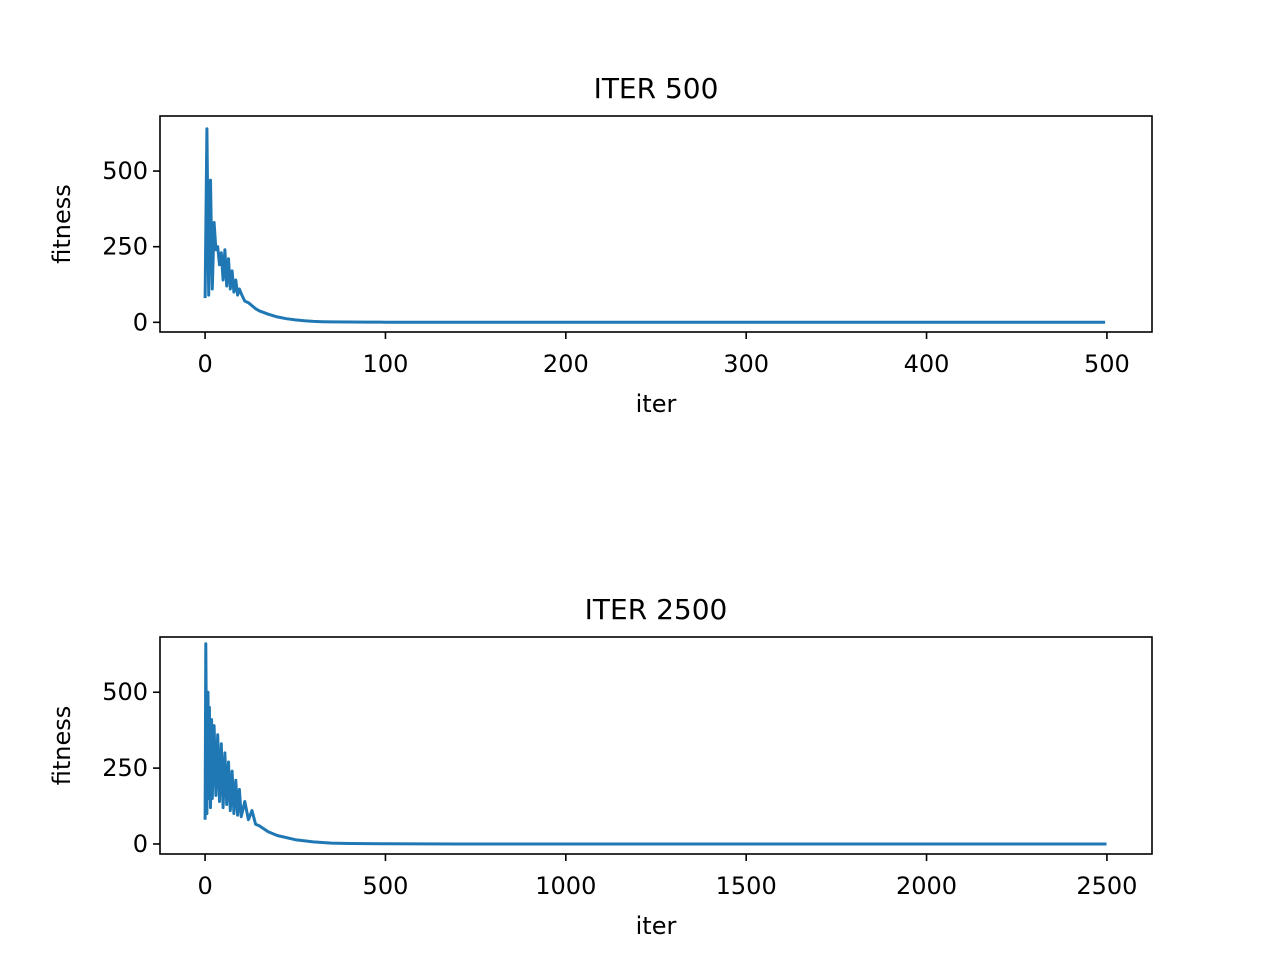 This screenshot has height=960, width=1280. Describe the element at coordinates (656, 88) in the screenshot. I see `chart-title: ITER 500` at that location.